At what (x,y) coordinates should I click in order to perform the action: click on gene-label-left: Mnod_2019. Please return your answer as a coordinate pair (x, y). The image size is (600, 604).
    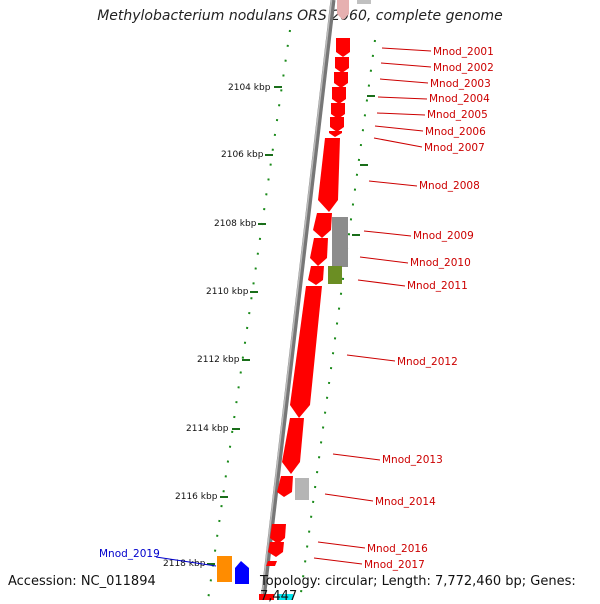
    Looking at the image, I should click on (129, 554).